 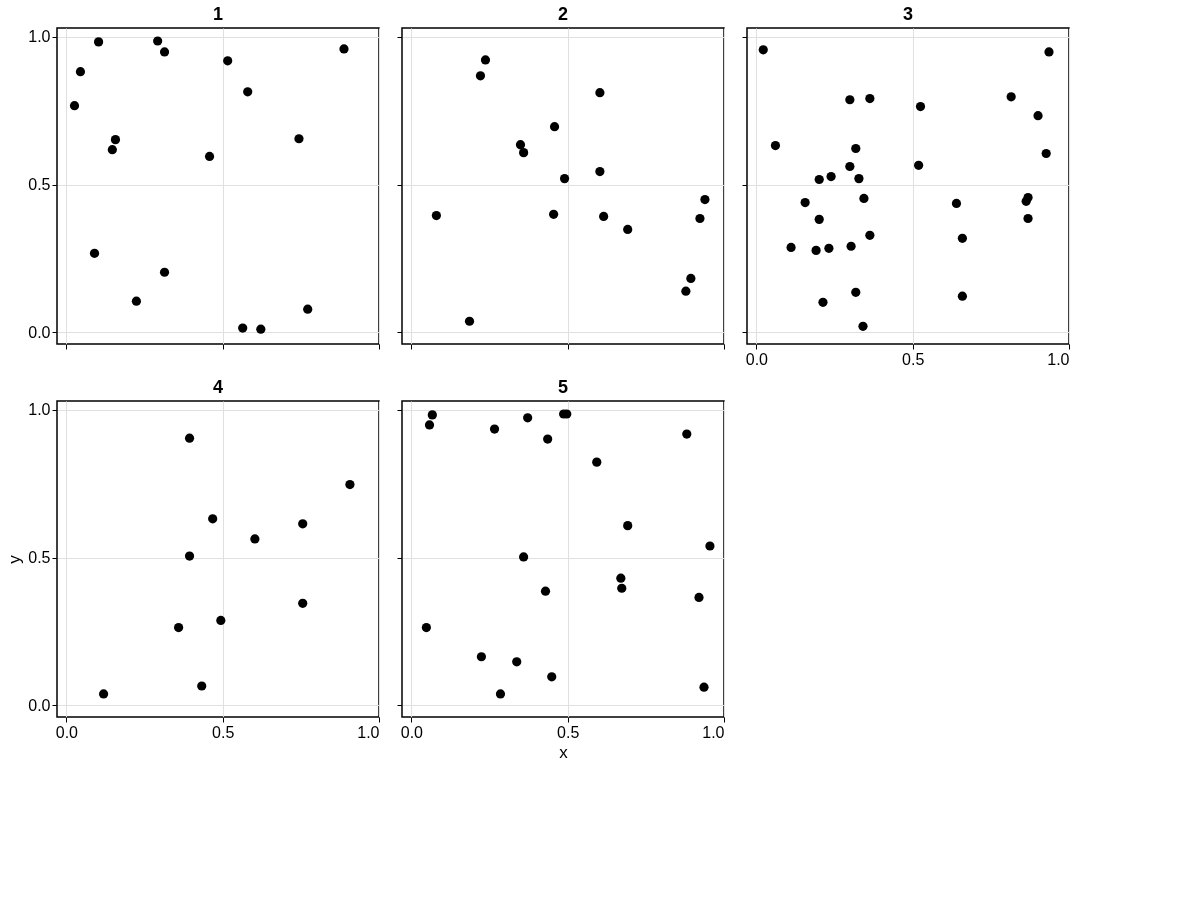 What do you see at coordinates (564, 752) in the screenshot?
I see `x-axis-title: x` at bounding box center [564, 752].